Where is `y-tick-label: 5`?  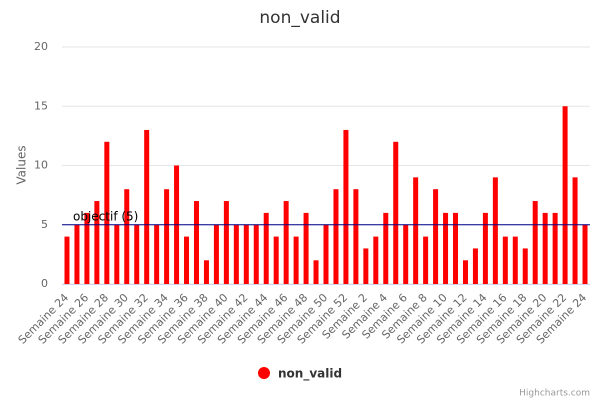
y-tick-label: 5 is located at coordinates (44, 224).